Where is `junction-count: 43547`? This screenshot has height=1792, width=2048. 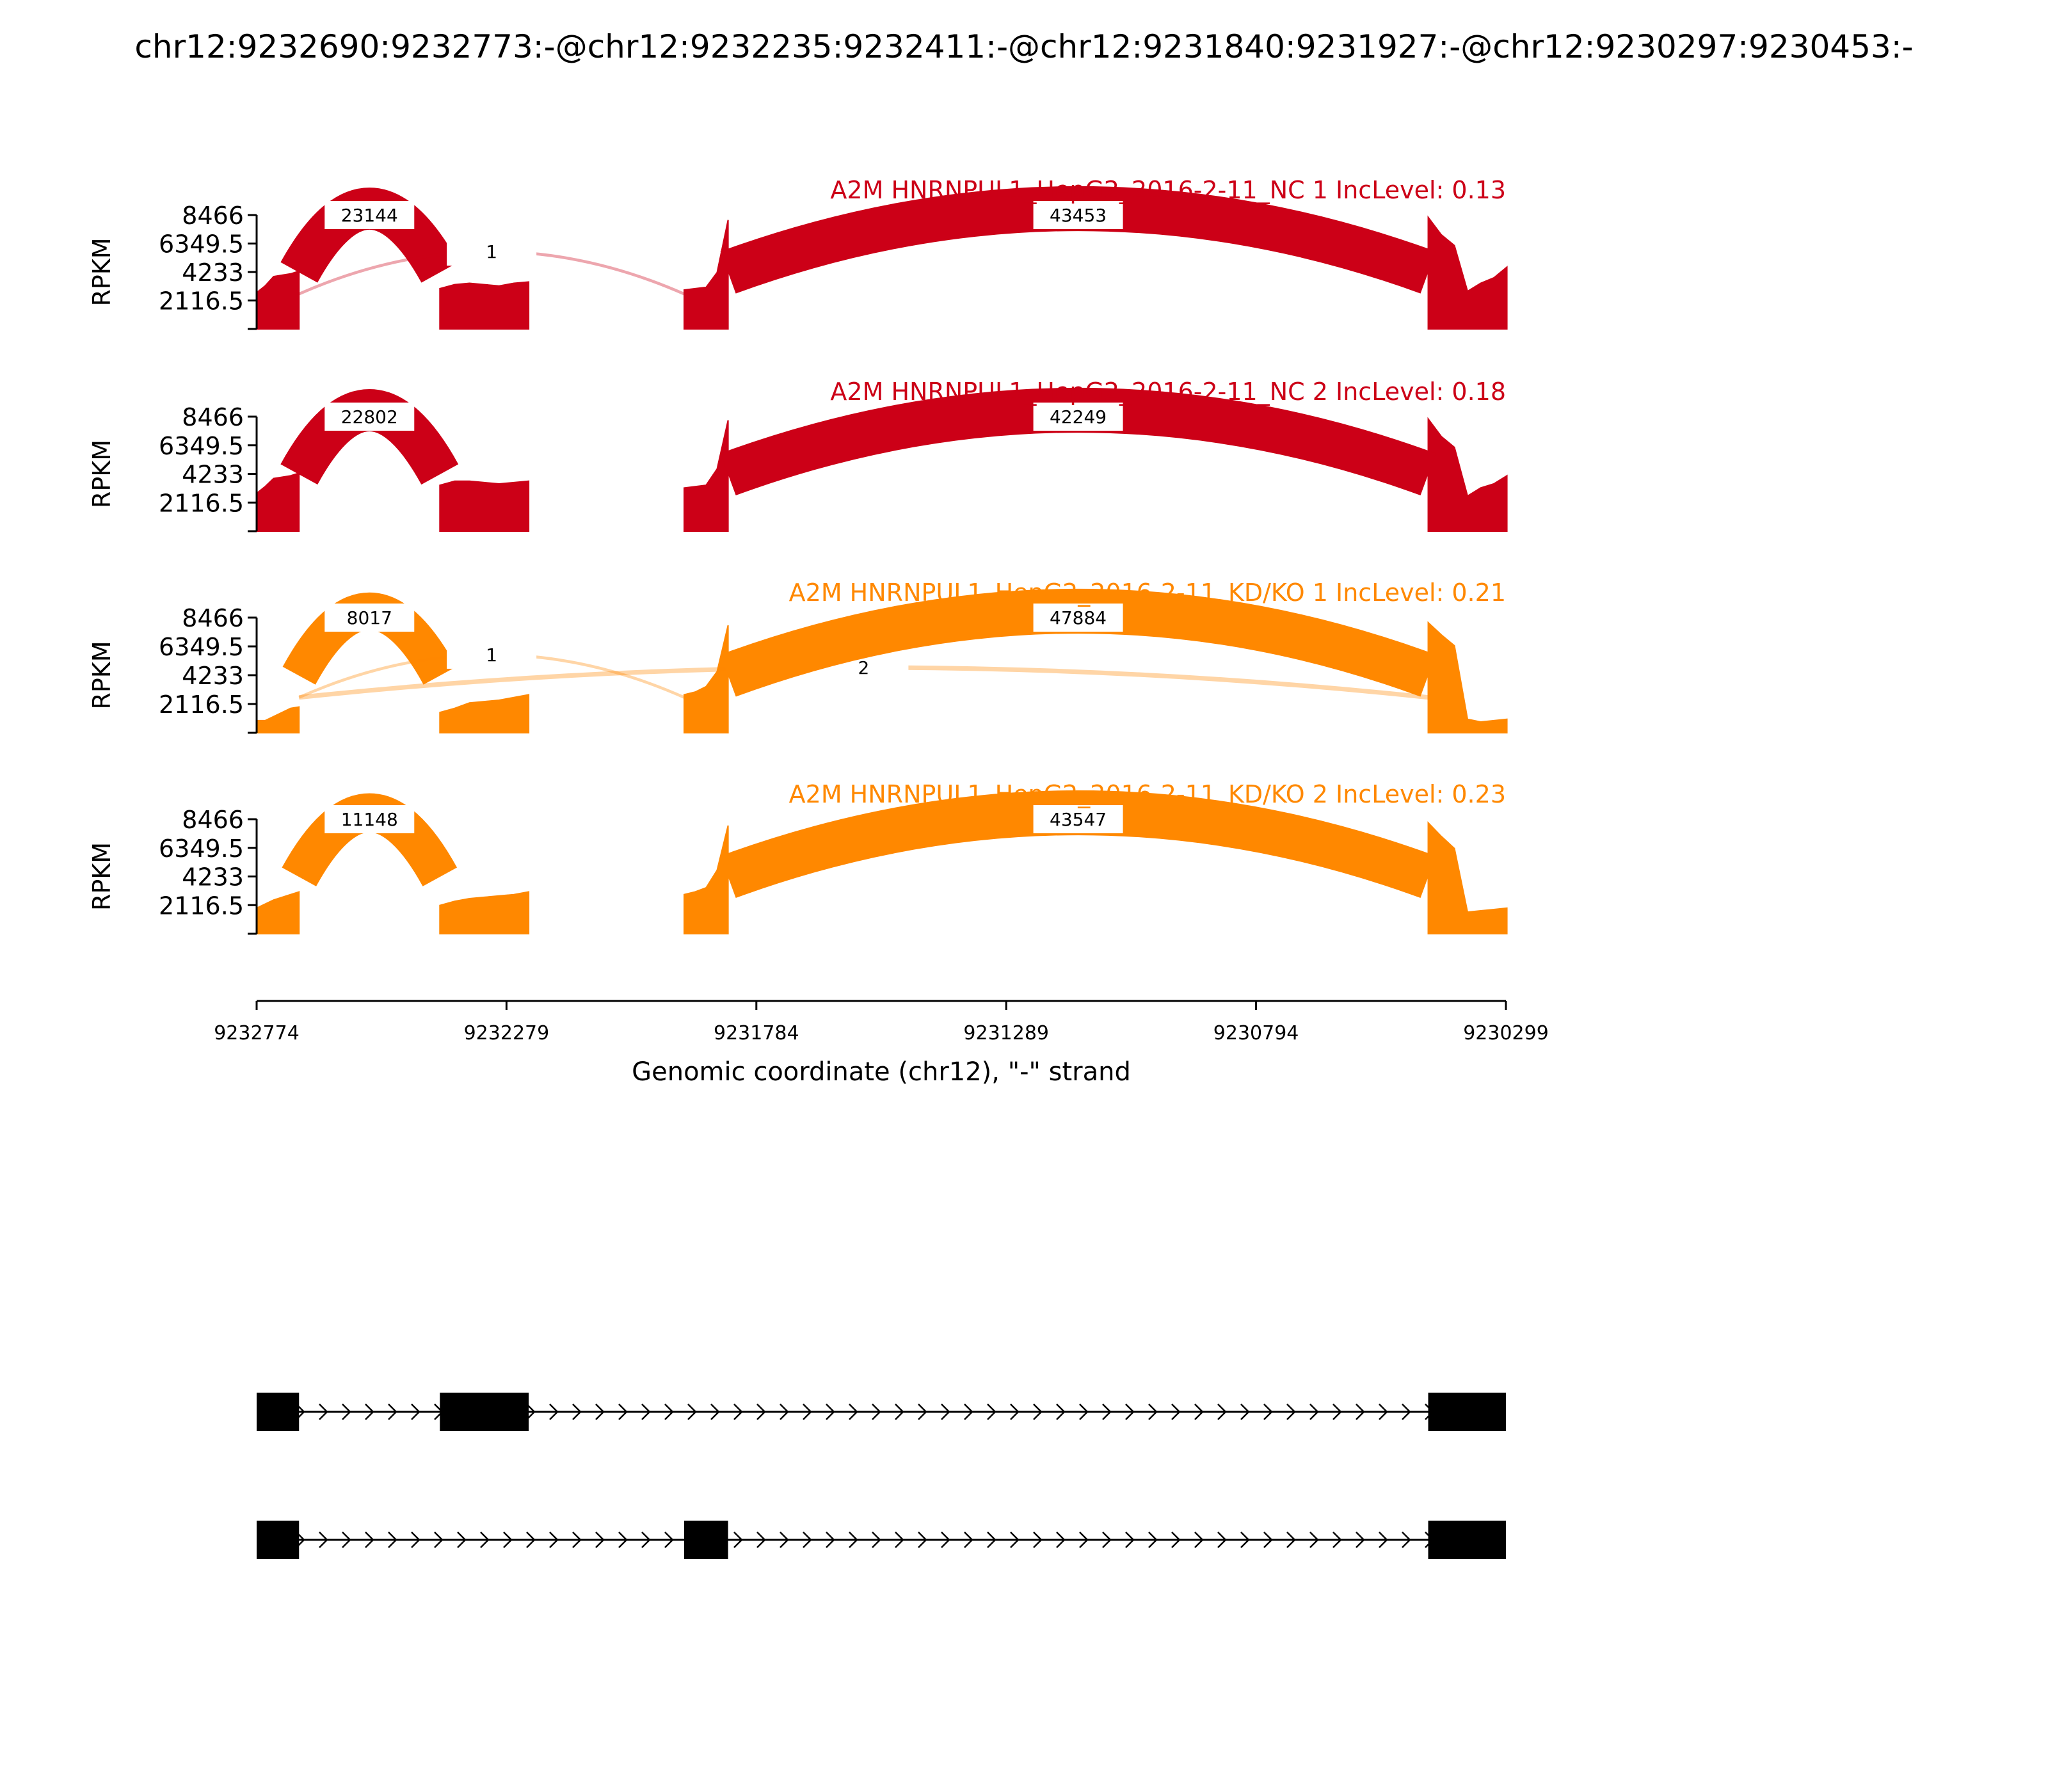 junction-count: 43547 is located at coordinates (1078, 819).